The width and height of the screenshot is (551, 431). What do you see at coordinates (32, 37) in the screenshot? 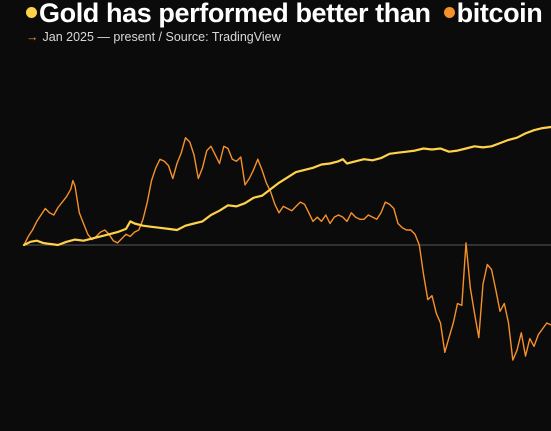
I see `arrow-icon: →` at bounding box center [32, 37].